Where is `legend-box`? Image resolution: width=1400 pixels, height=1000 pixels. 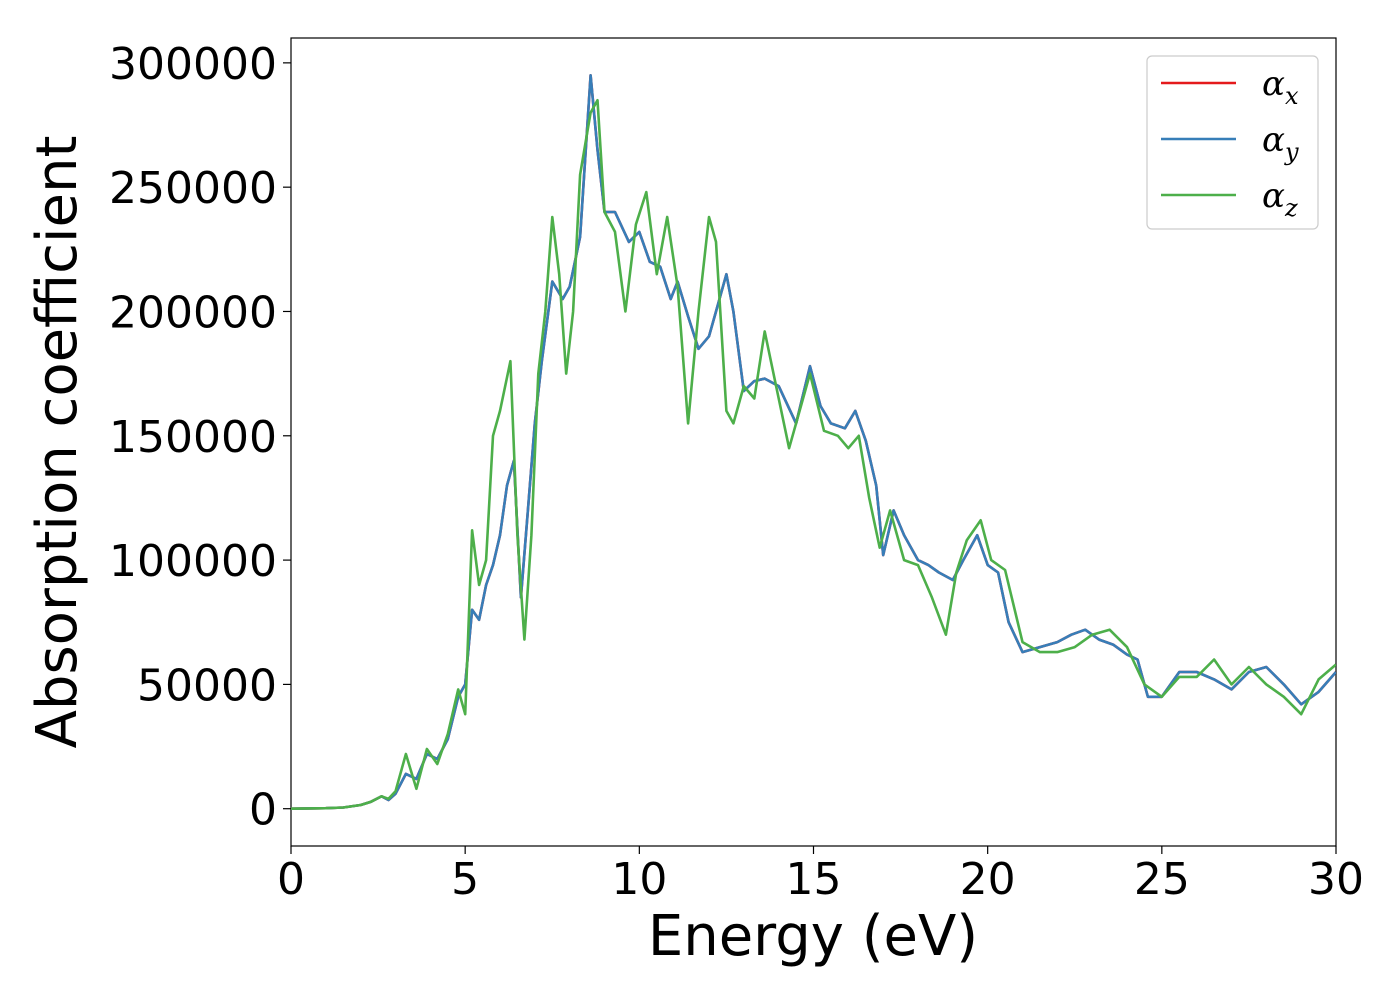 legend-box is located at coordinates (1232, 142).